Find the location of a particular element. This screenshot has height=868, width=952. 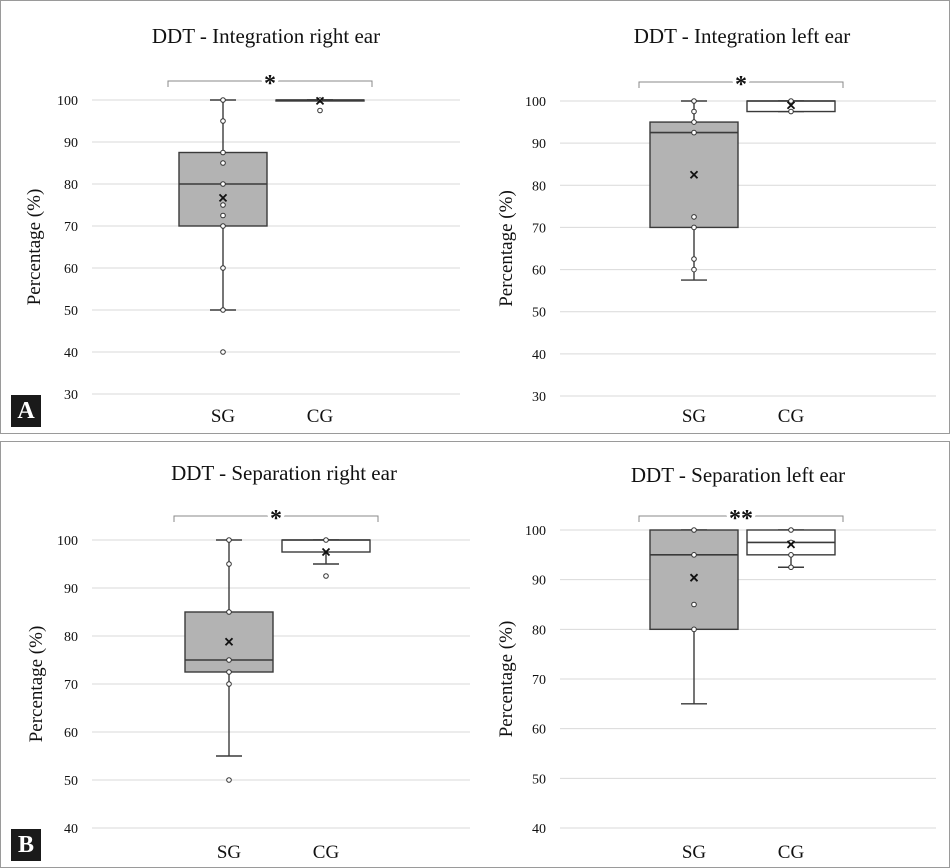

chart-title: DDT - Separation right ear is located at coordinates (284, 473).